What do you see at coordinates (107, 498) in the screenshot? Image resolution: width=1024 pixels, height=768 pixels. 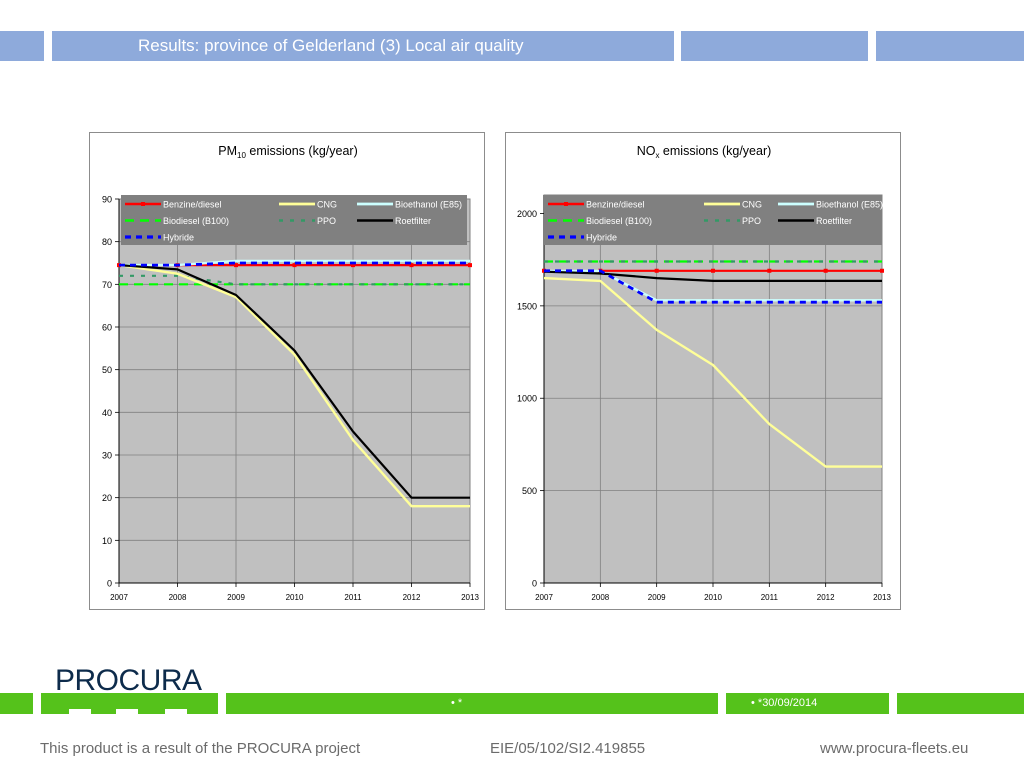 I see `y-tick-label: 20` at bounding box center [107, 498].